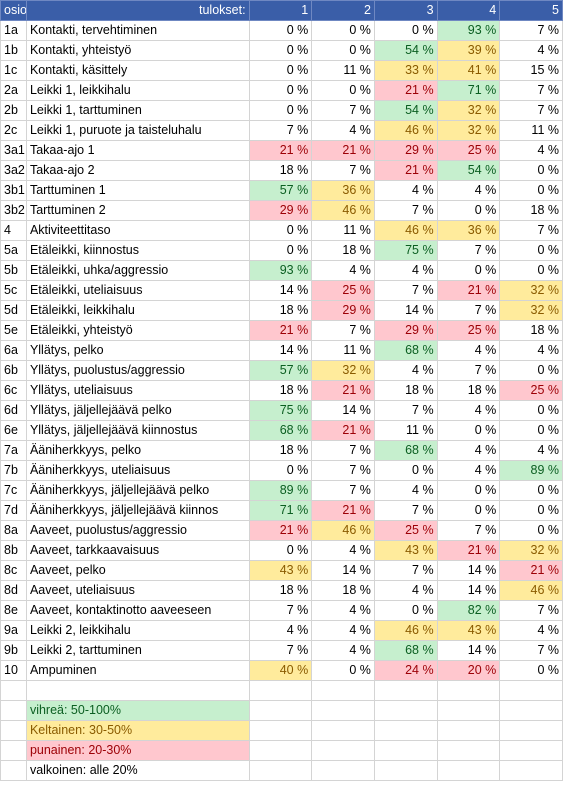 The width and height of the screenshot is (566, 804). Describe the element at coordinates (343, 410) in the screenshot. I see `value-cell-col-2: 14 %` at that location.